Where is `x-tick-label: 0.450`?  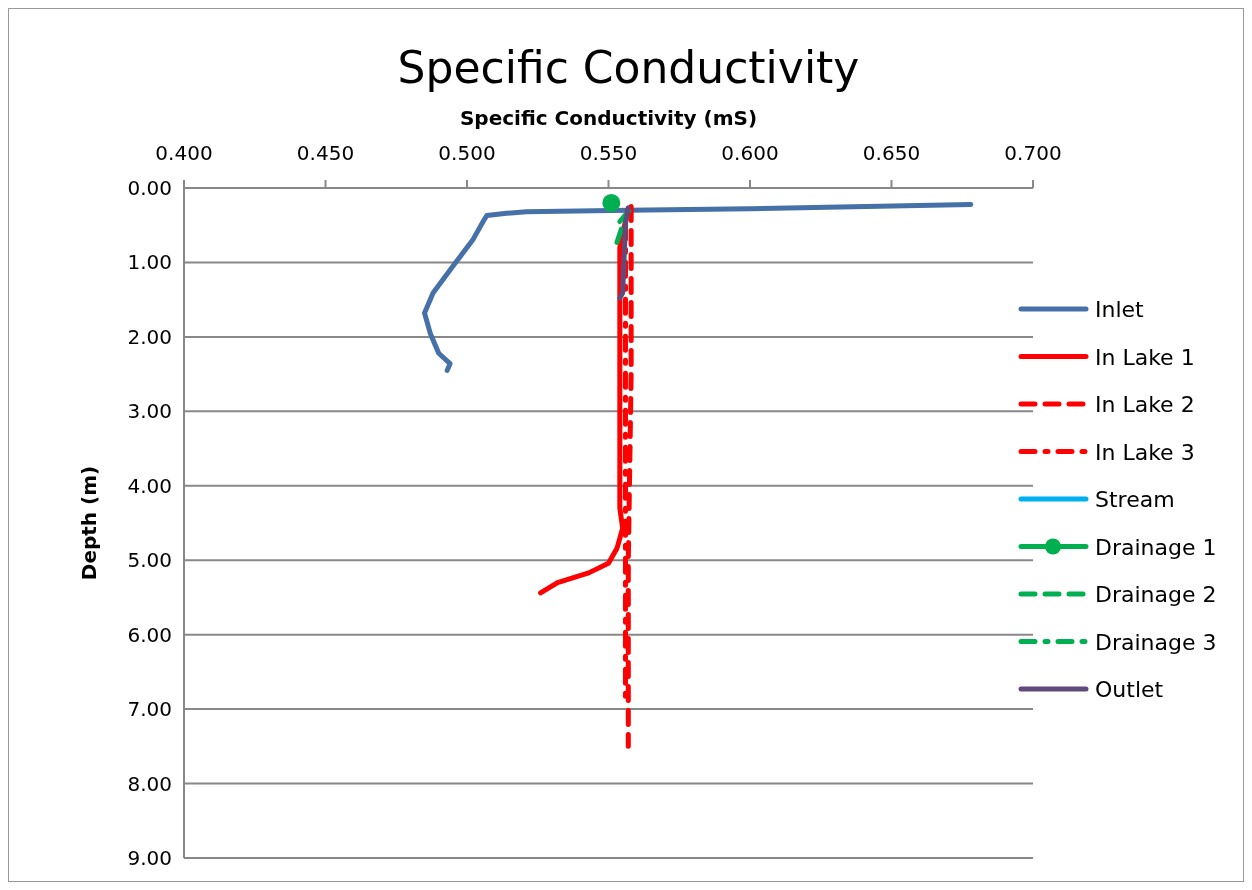
x-tick-label: 0.450 is located at coordinates (325, 153).